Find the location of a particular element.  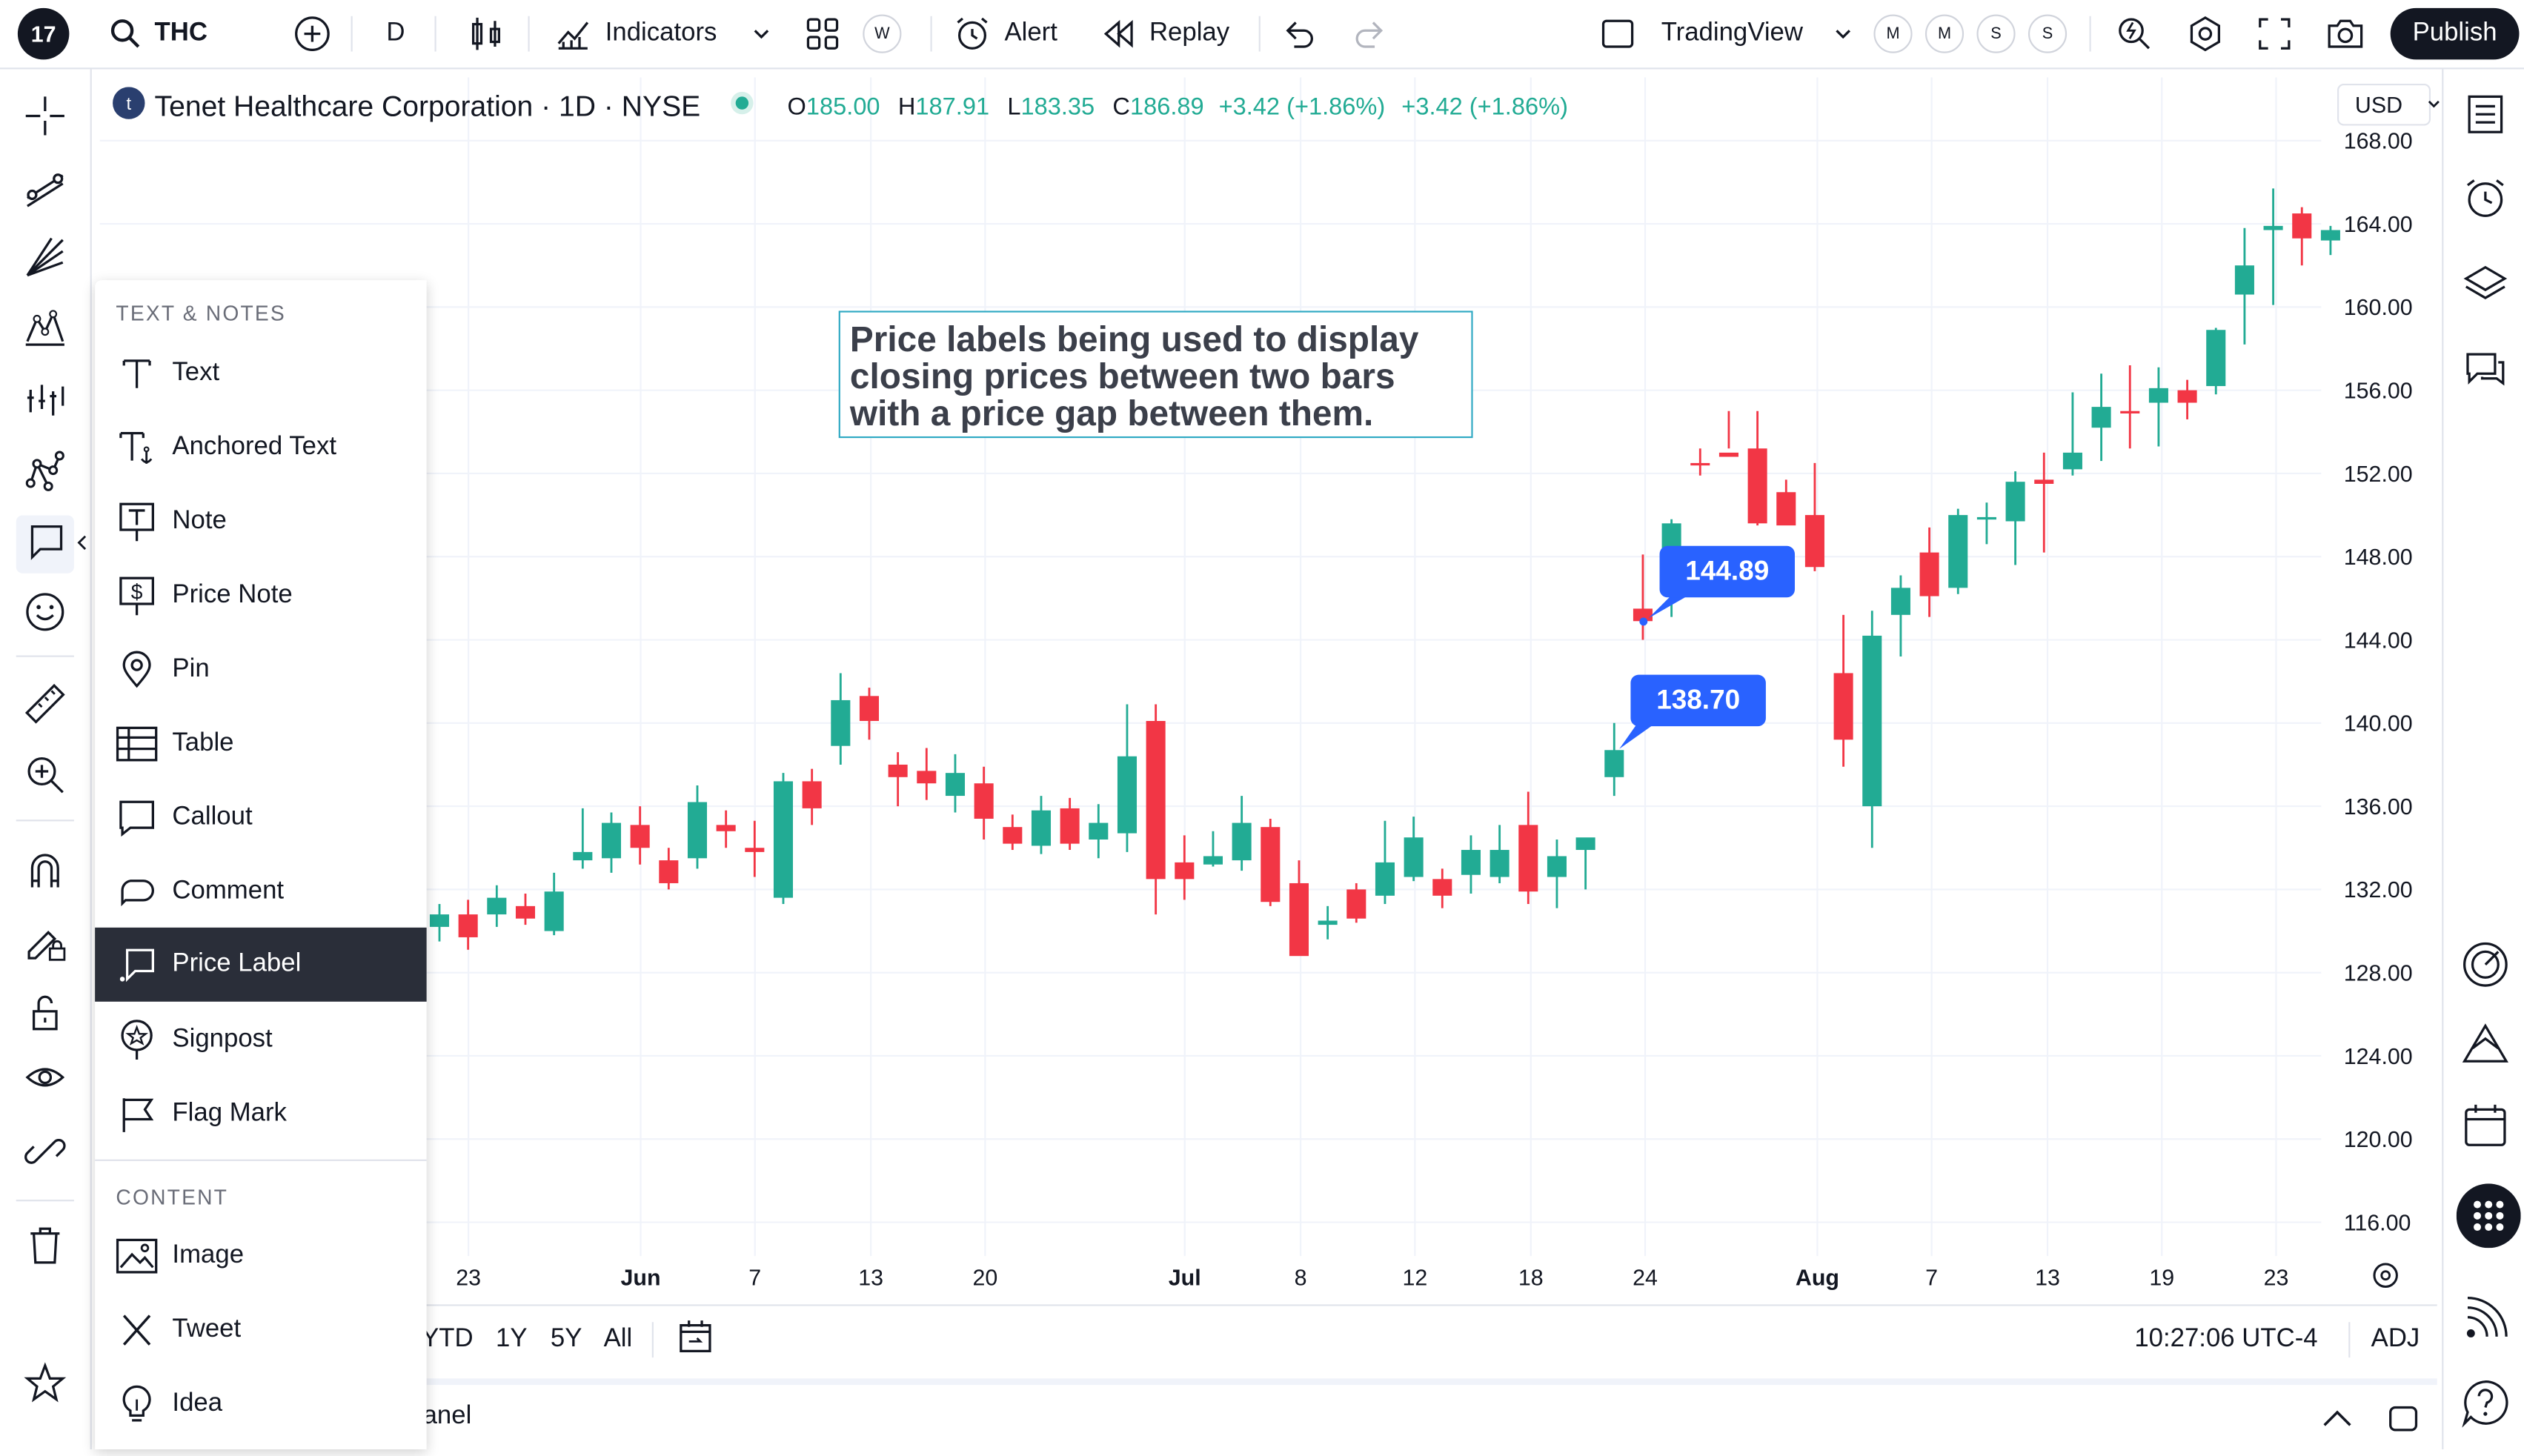

market-status-icon is located at coordinates (742, 107).